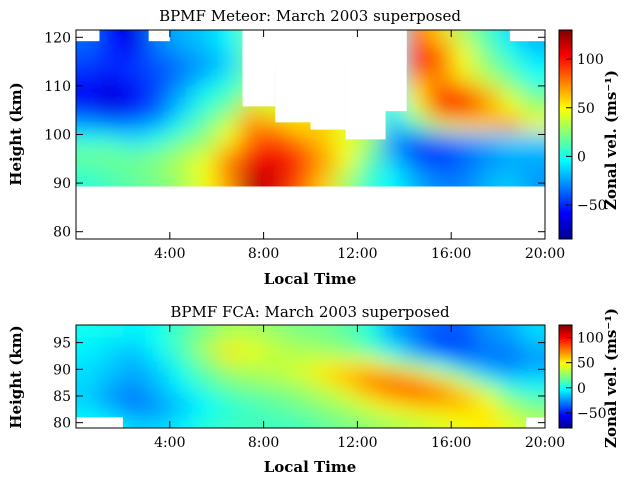 Image resolution: width=633 pixels, height=478 pixels. What do you see at coordinates (611, 140) in the screenshot?
I see `meteor-colorbar-label: Zonal vel. (ms⁻¹)` at bounding box center [611, 140].